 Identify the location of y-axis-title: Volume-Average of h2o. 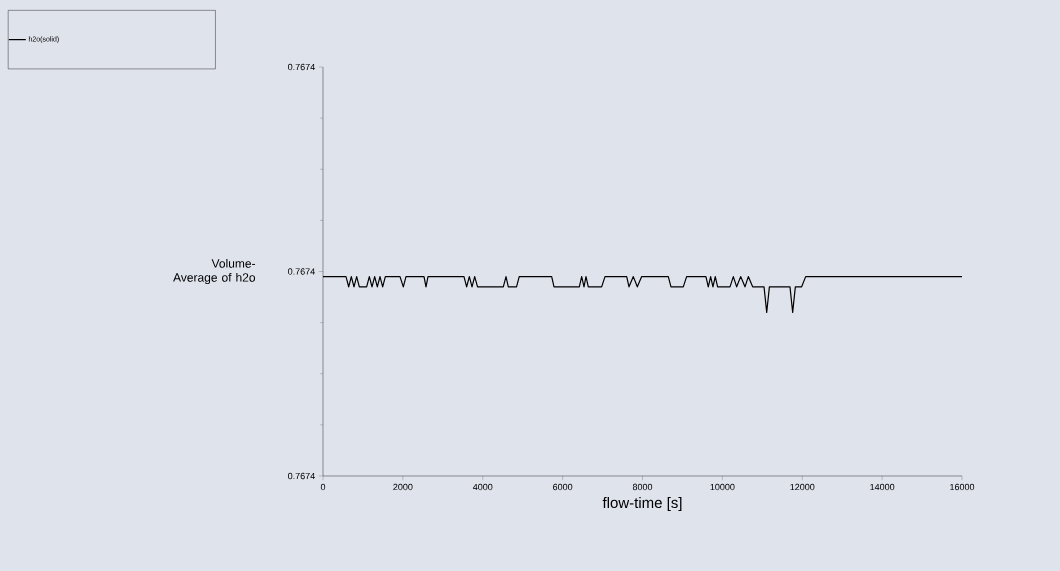
(214, 271).